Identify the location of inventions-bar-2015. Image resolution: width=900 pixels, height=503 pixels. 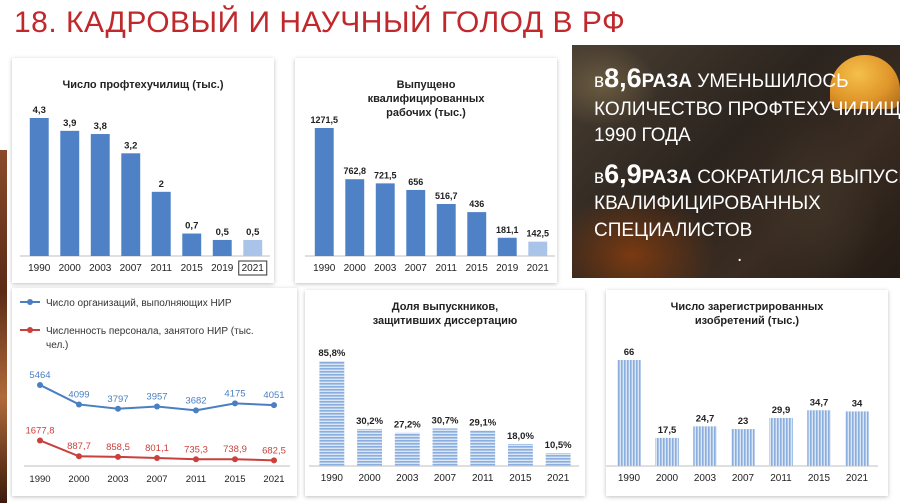
(819, 438).